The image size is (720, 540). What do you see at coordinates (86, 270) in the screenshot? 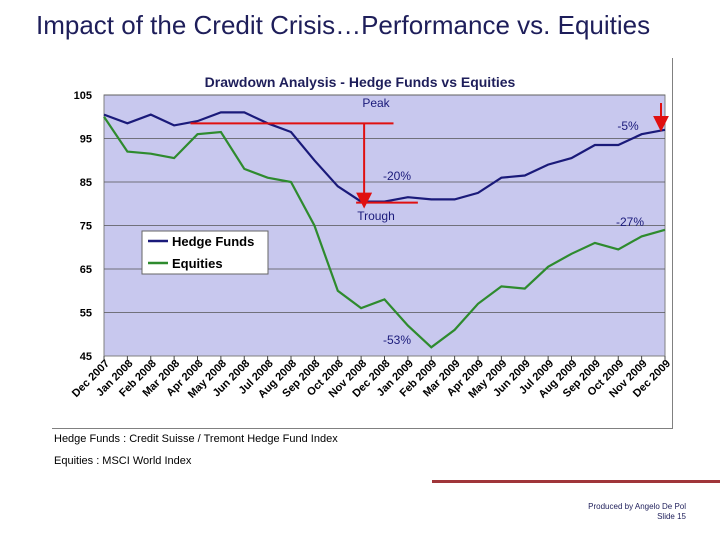
I see `y-tick-label: 65` at bounding box center [86, 270].